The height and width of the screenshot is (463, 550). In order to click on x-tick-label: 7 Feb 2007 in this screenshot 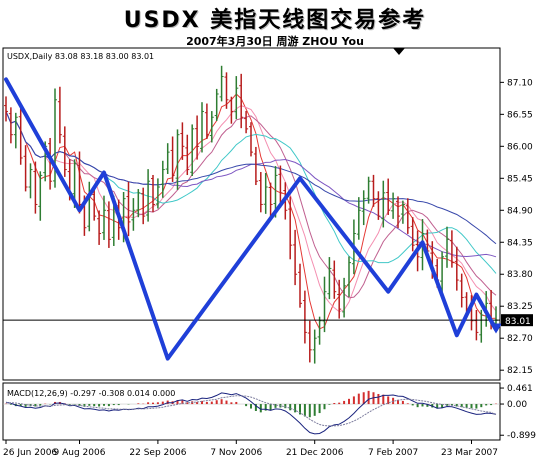, I will do `click(393, 453)`.